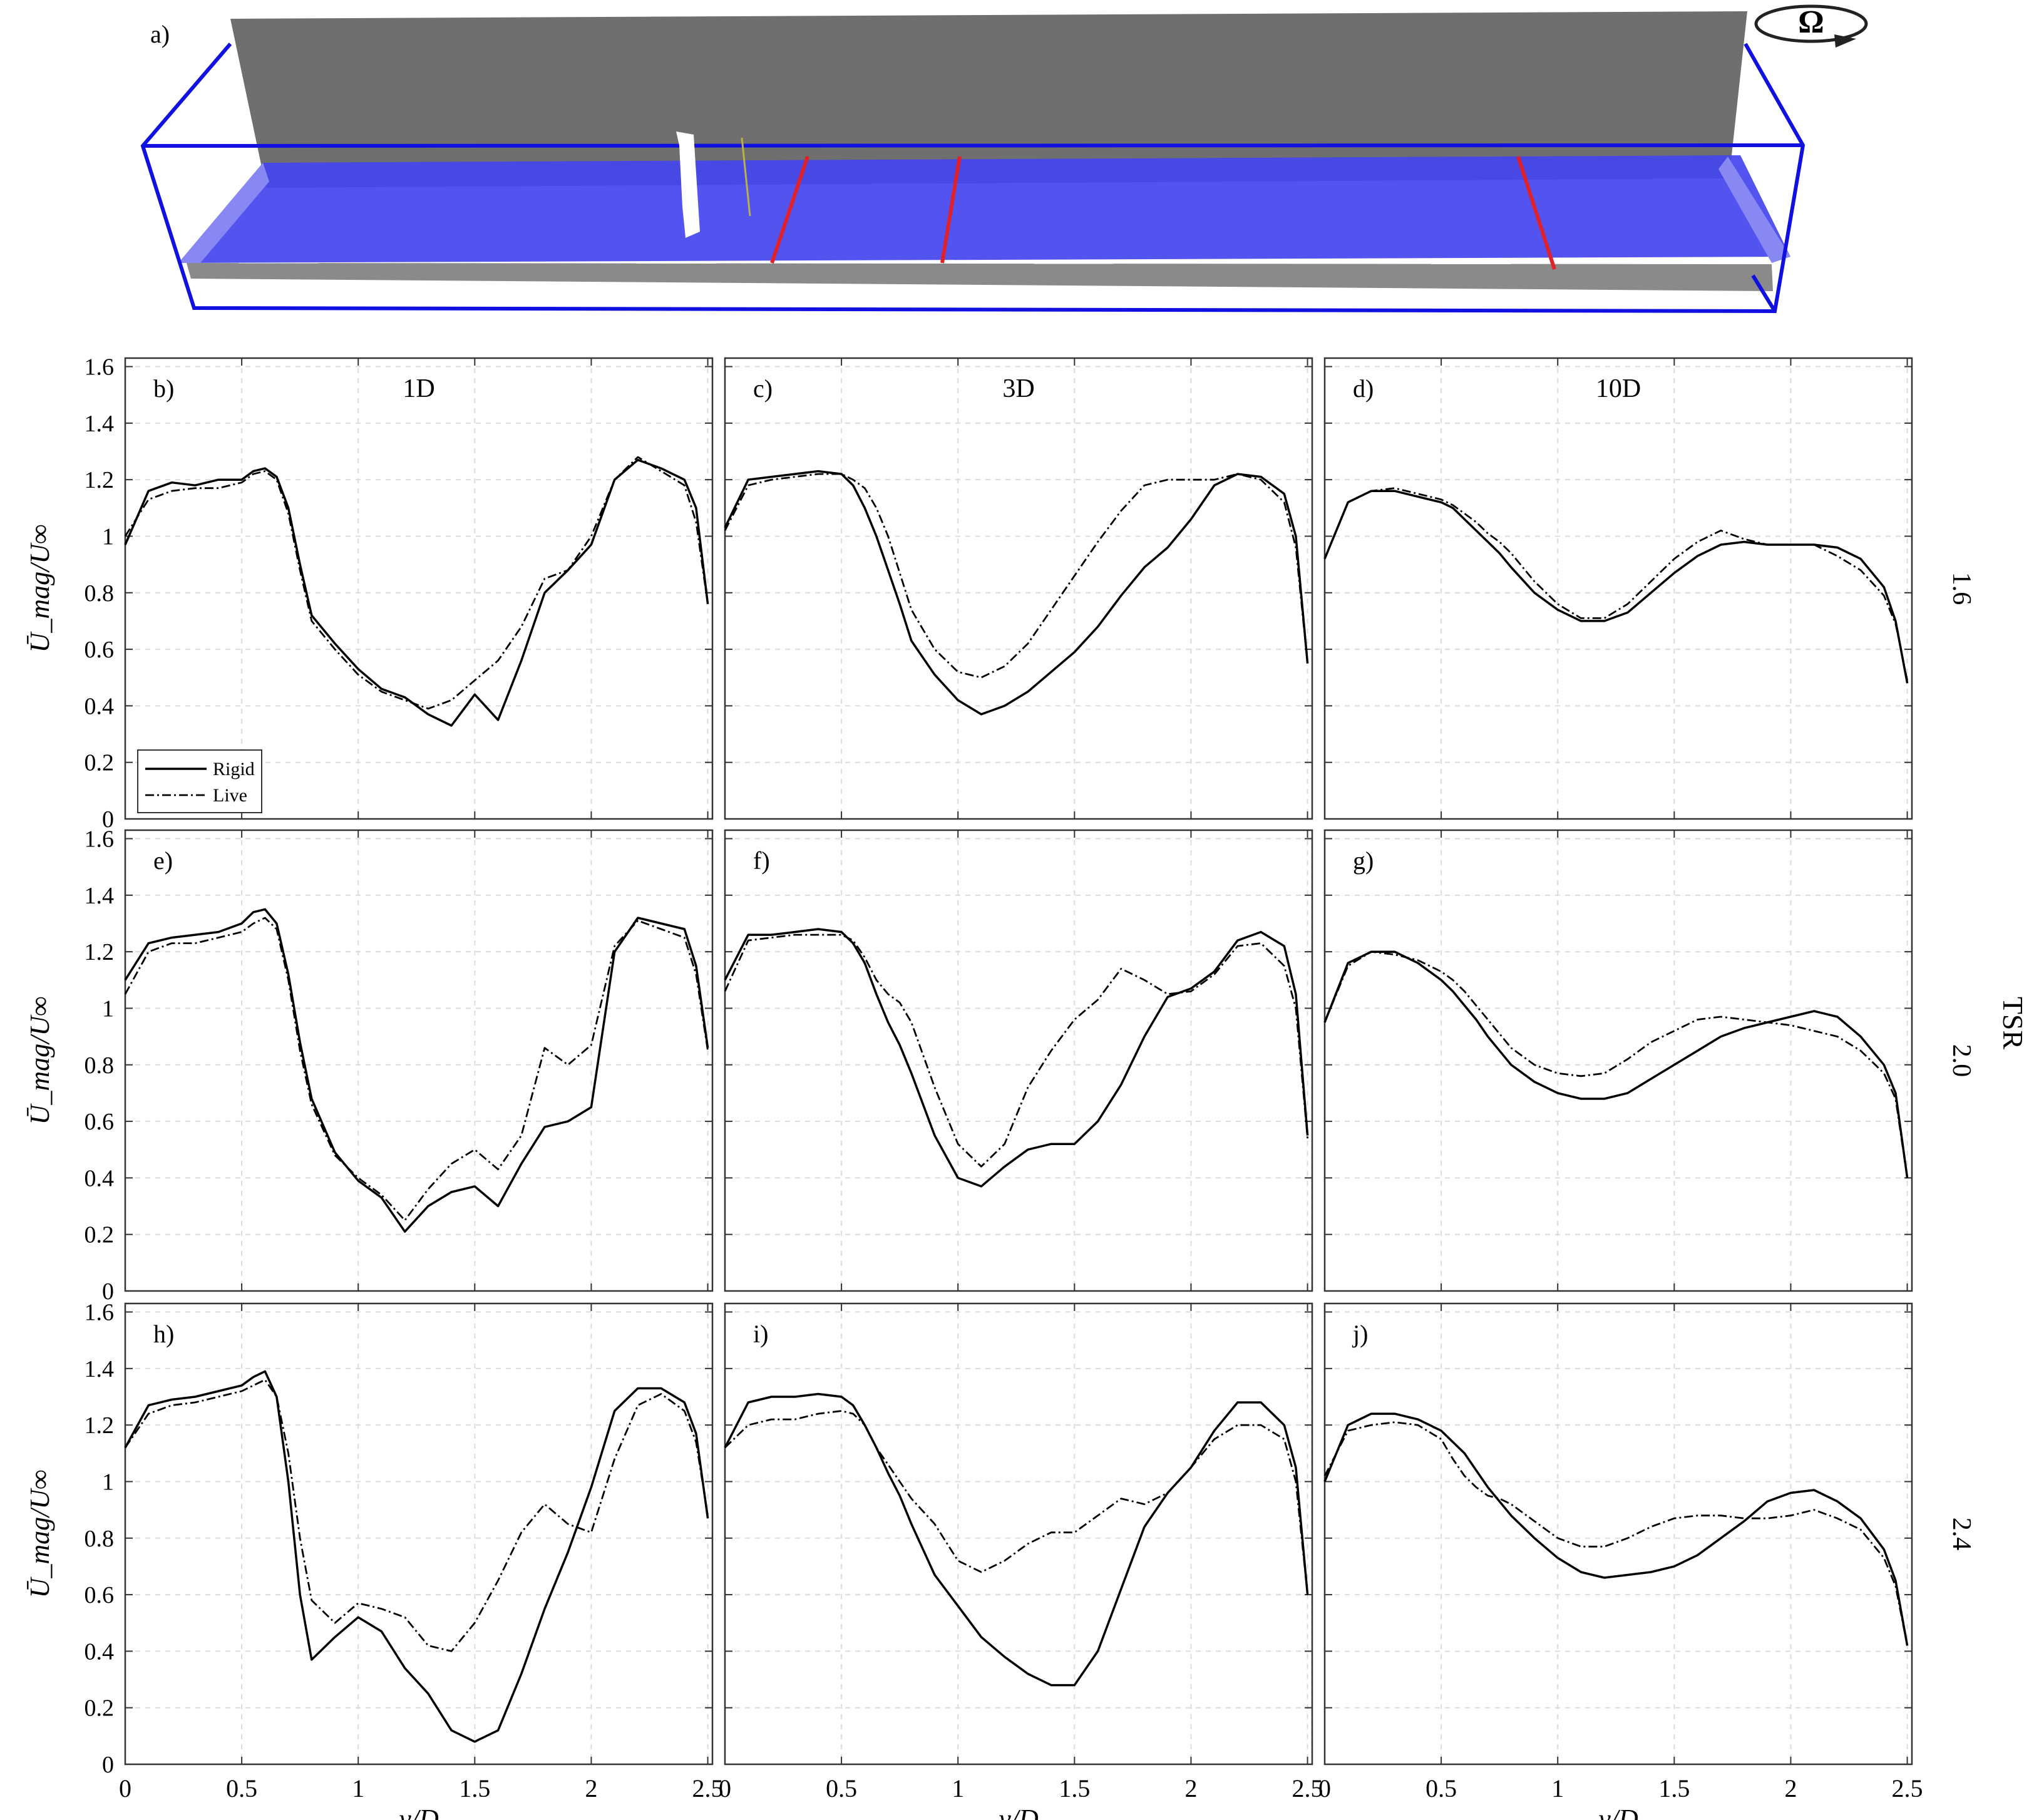 Image resolution: width=2034 pixels, height=1820 pixels. What do you see at coordinates (1363, 861) in the screenshot?
I see `panel-label: g)` at bounding box center [1363, 861].